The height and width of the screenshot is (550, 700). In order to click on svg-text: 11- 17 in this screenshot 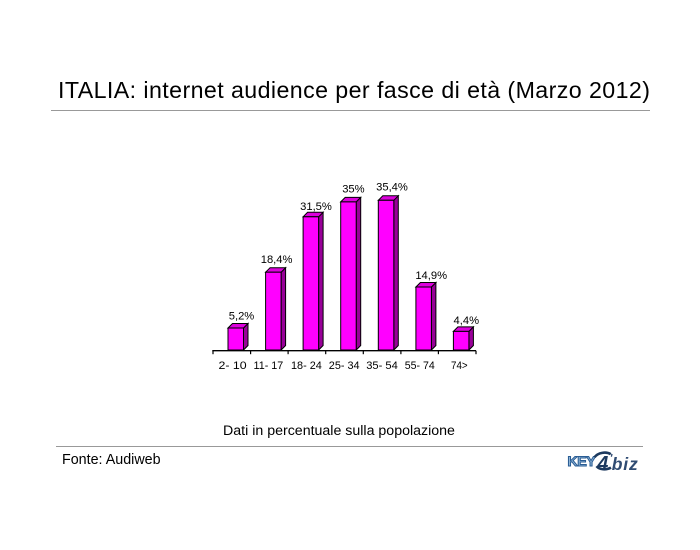, I will do `click(269, 366)`.